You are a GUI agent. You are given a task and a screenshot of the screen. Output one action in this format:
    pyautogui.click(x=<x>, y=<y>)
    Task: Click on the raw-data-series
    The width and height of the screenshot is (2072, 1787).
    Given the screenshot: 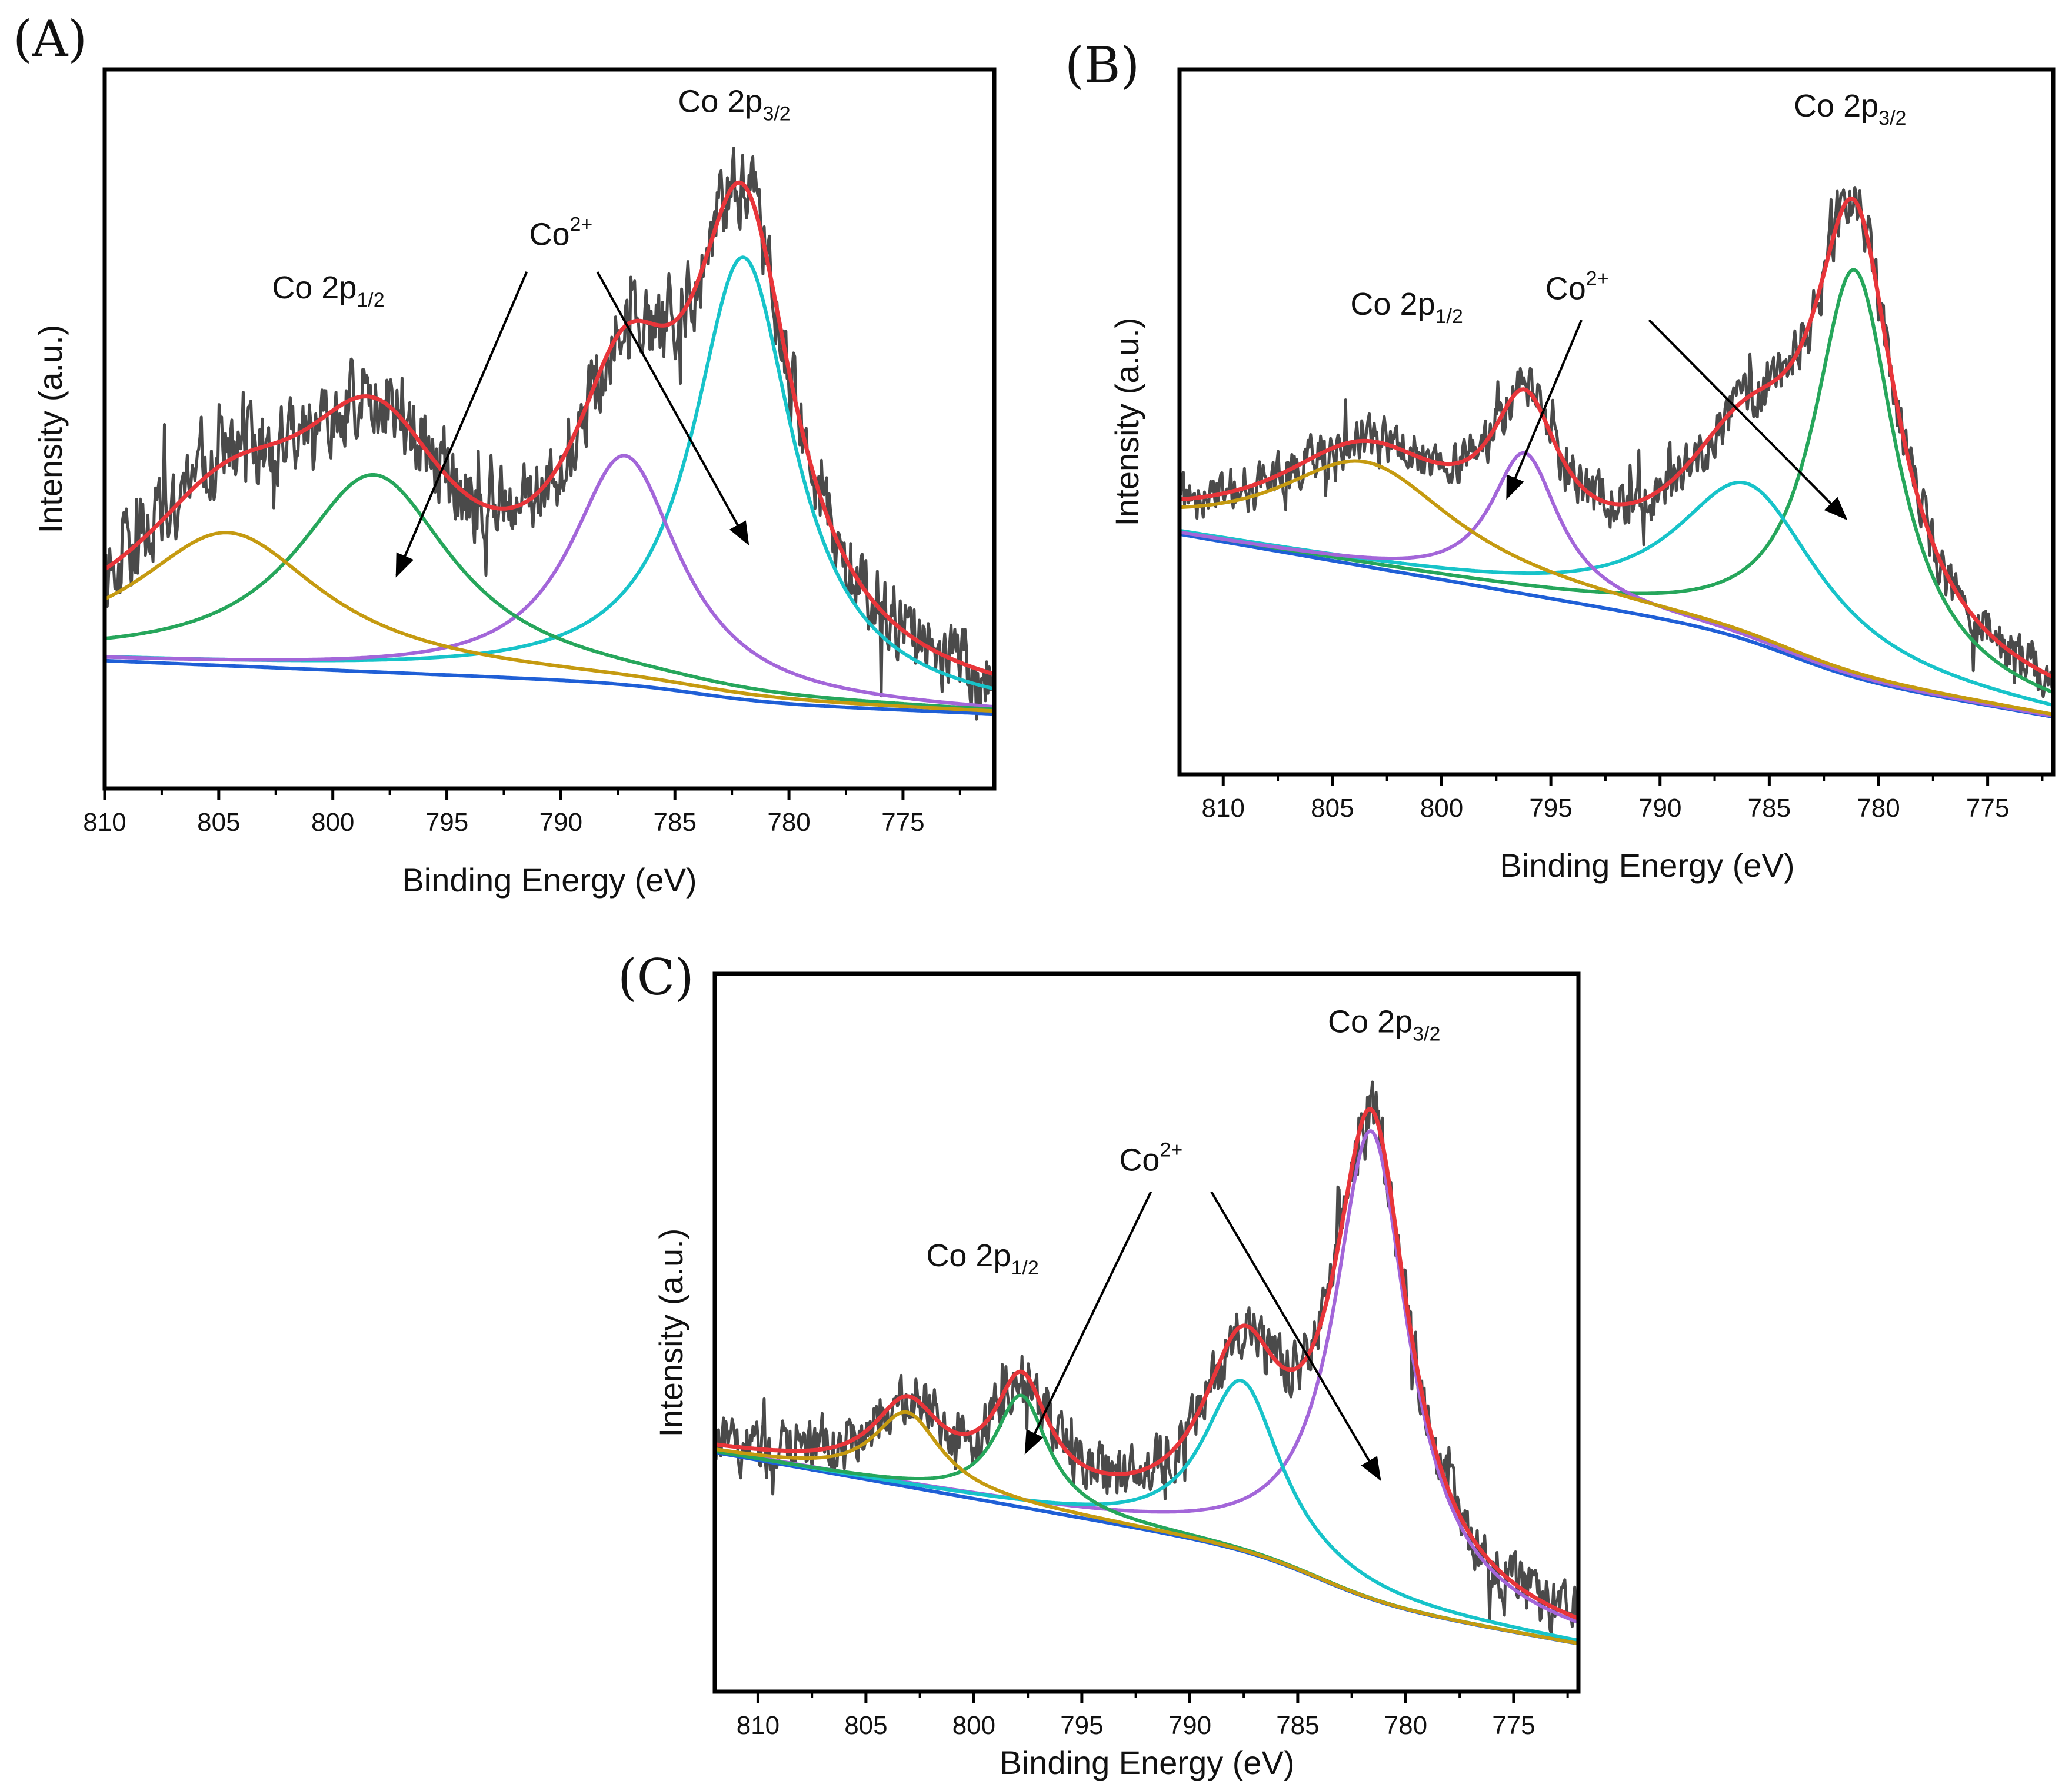 What is the action you would take?
    pyautogui.click(x=549, y=434)
    